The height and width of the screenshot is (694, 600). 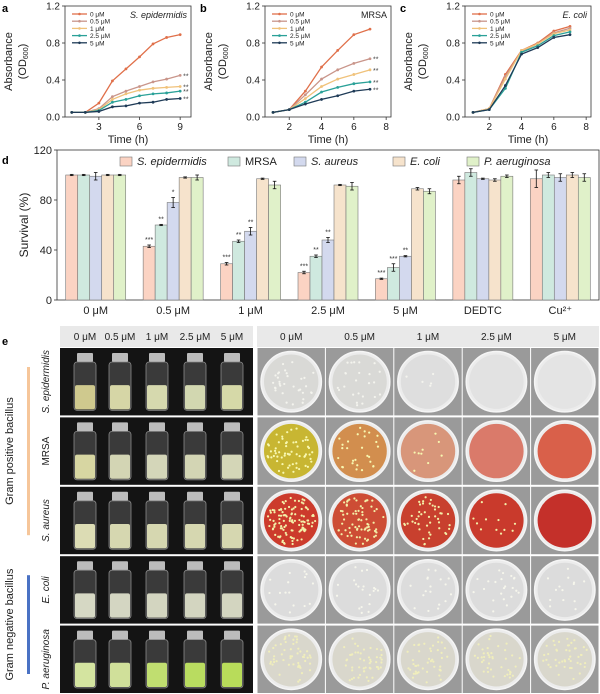 What do you see at coordinates (100, 36) in the screenshot?
I see `legend-label: 2.5 μM` at bounding box center [100, 36].